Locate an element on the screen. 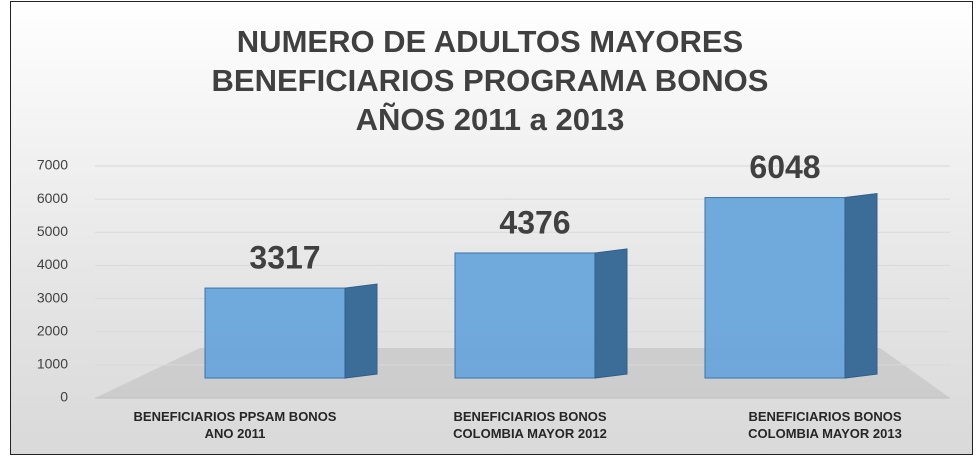 This screenshot has height=459, width=980. x-tick-label: BENEFICIARIOS BONOS COLOMBIA MAYOR 2013 is located at coordinates (825, 425).